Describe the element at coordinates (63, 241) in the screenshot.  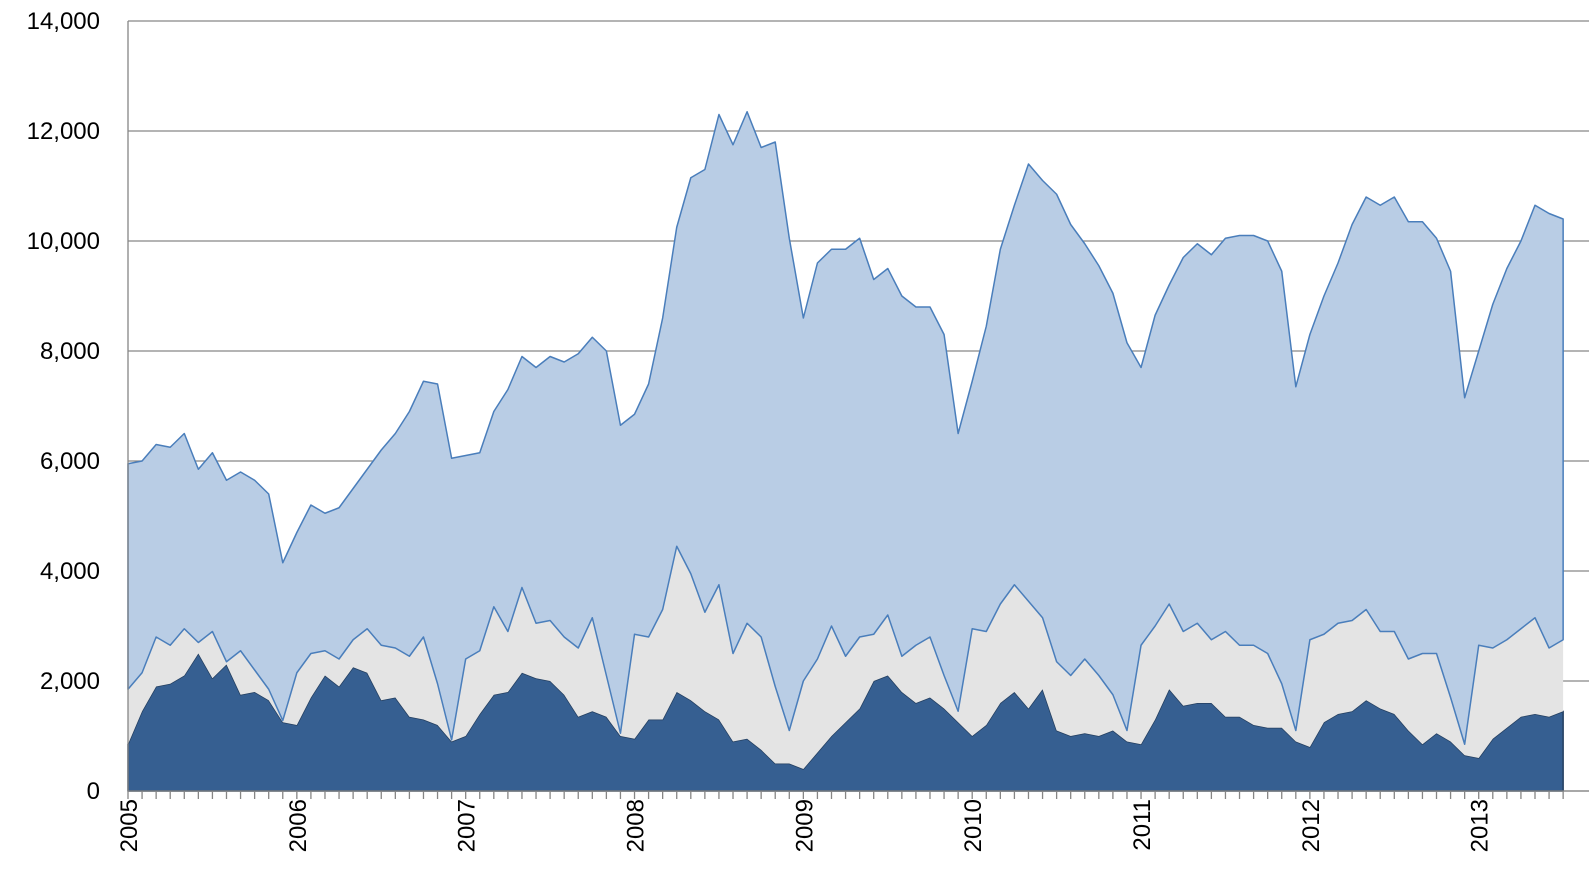
I see `y-tick-label: 10,000` at that location.